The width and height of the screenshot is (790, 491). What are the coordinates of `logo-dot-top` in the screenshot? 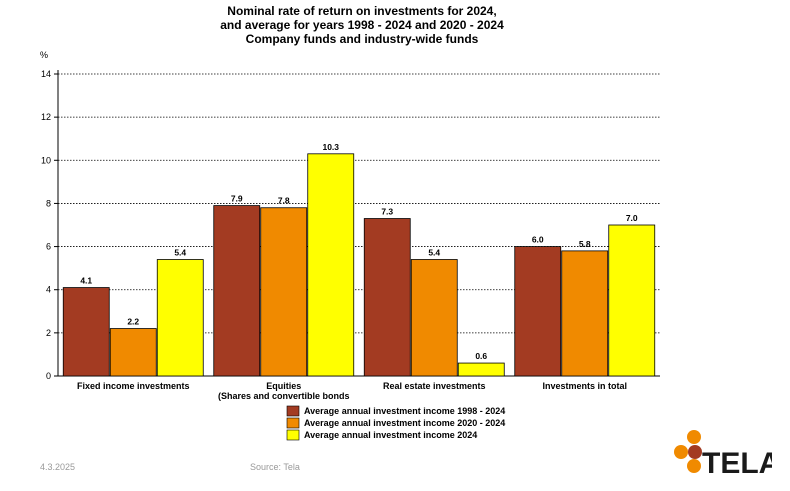 It's located at (694, 437).